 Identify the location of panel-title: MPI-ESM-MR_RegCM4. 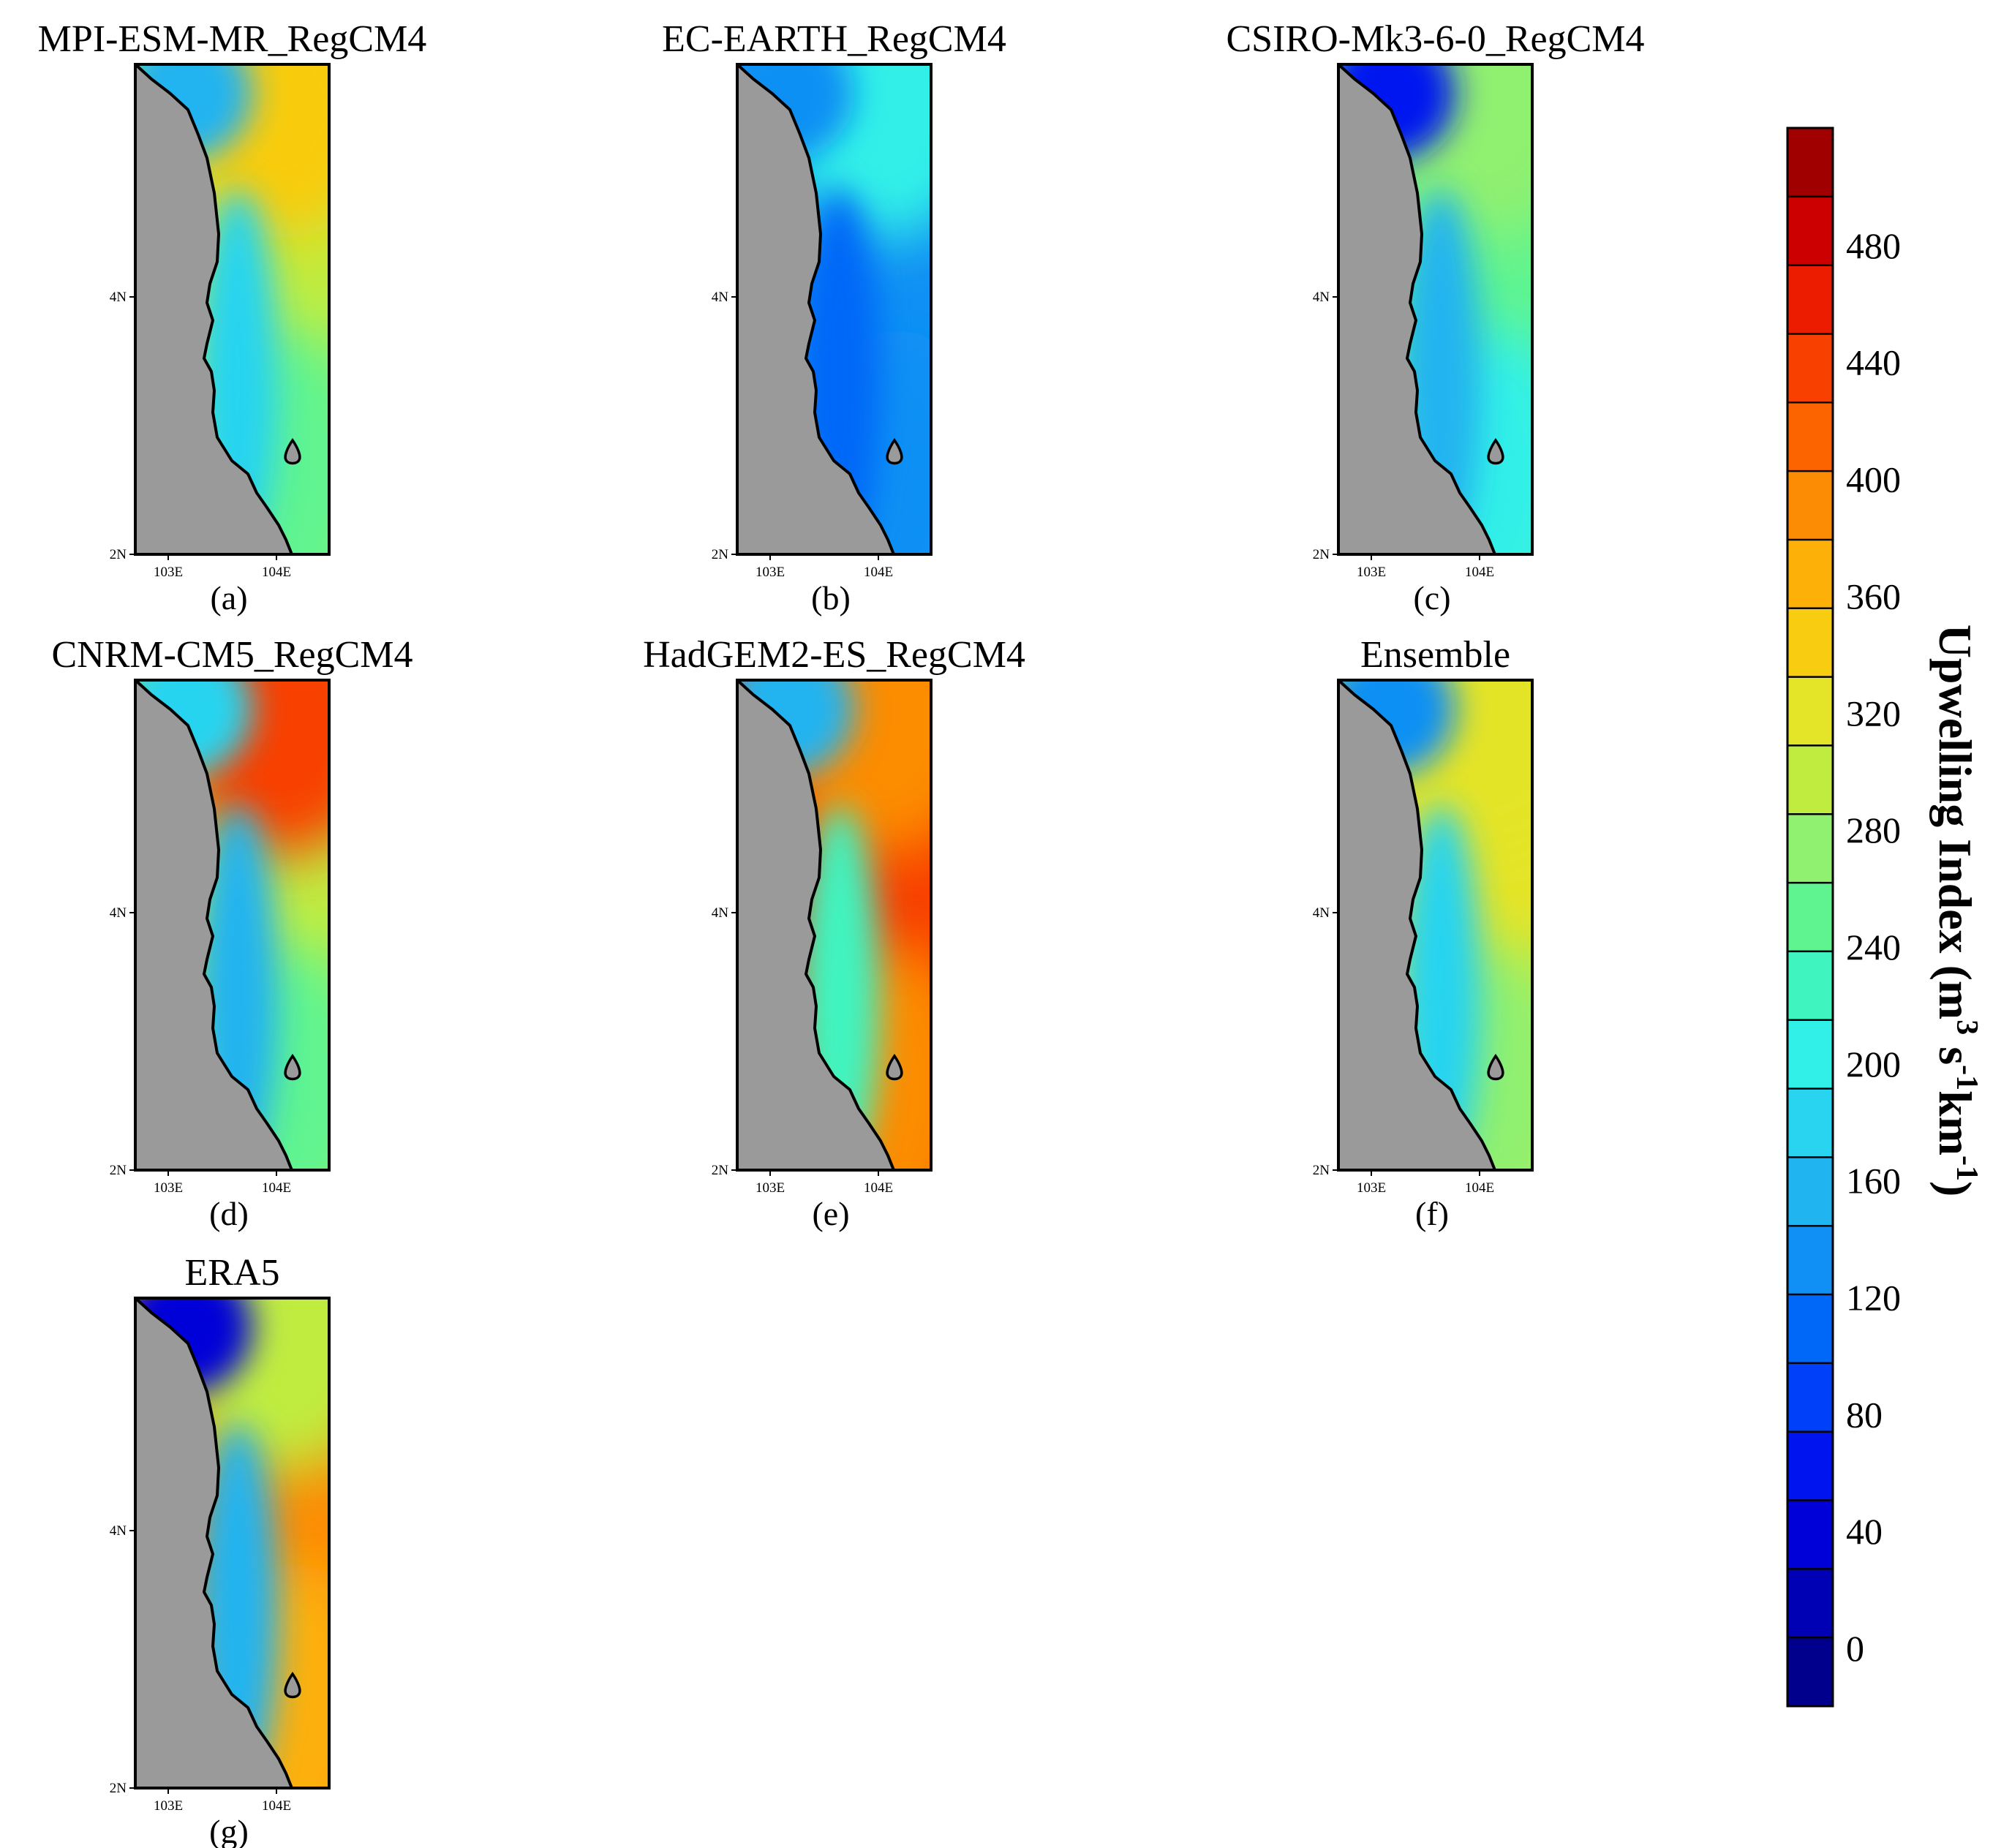
(233, 39).